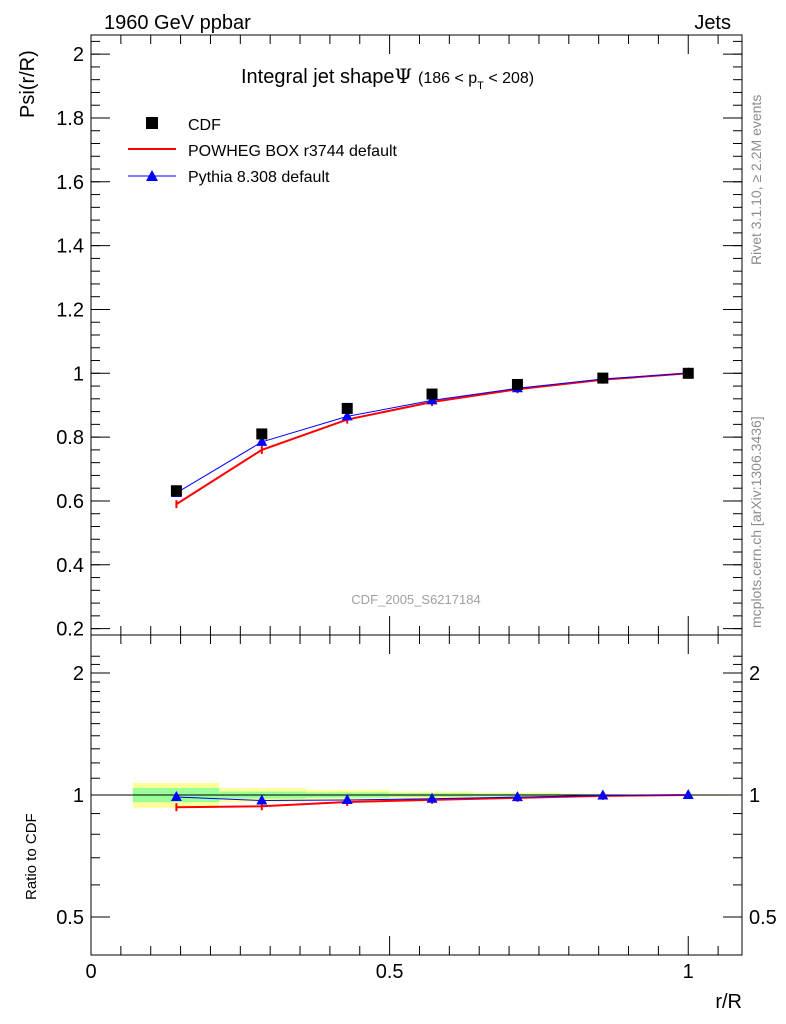 The image size is (786, 1024). I want to click on main-y-tick-label: 0.2, so click(70, 630).